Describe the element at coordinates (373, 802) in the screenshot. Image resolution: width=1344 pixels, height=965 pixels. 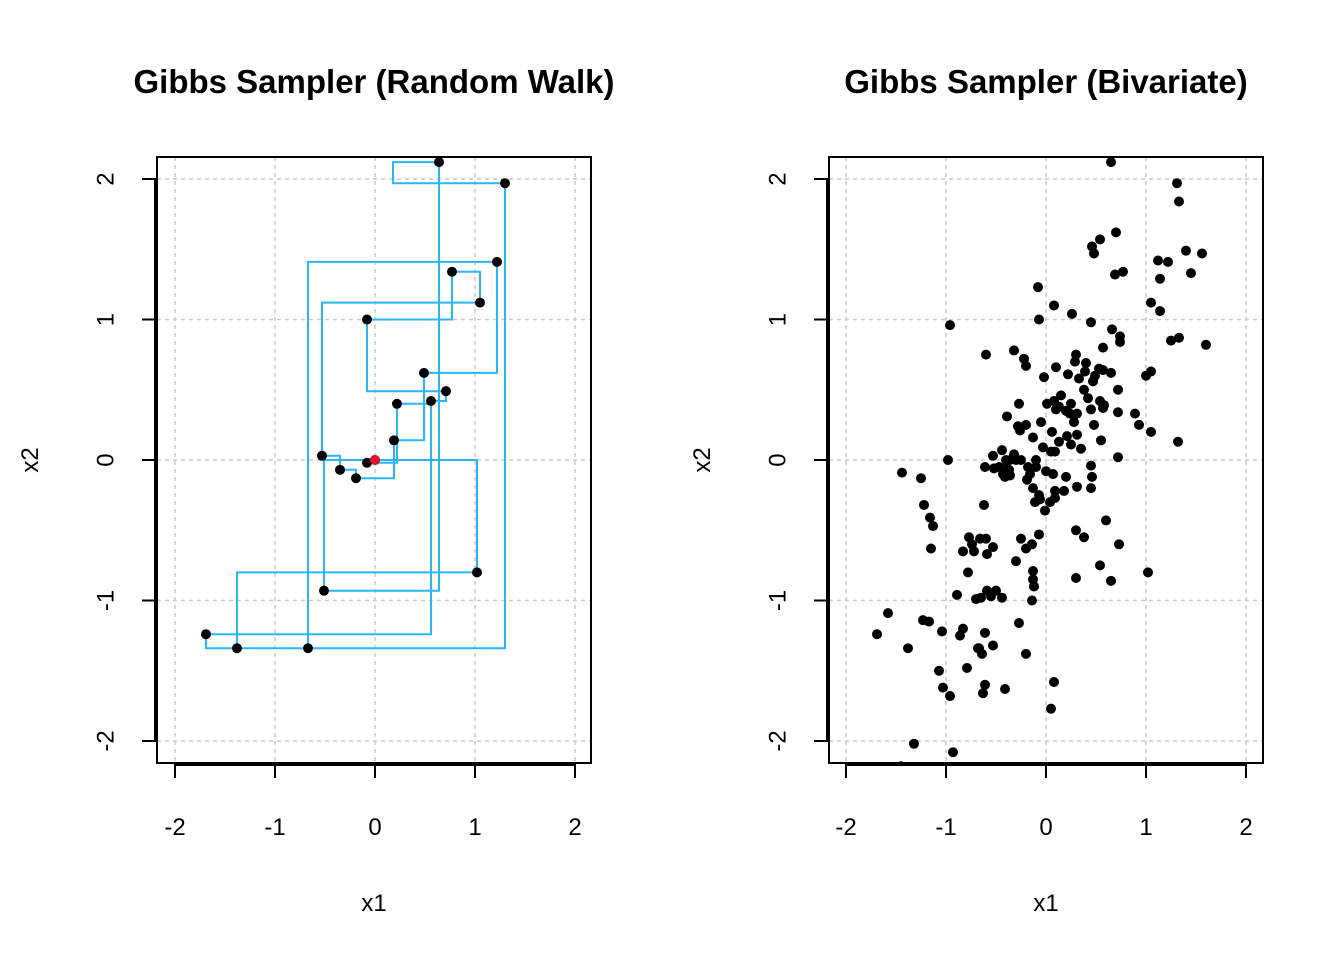
I see `x-axis: -2 -1 0 1 2` at that location.